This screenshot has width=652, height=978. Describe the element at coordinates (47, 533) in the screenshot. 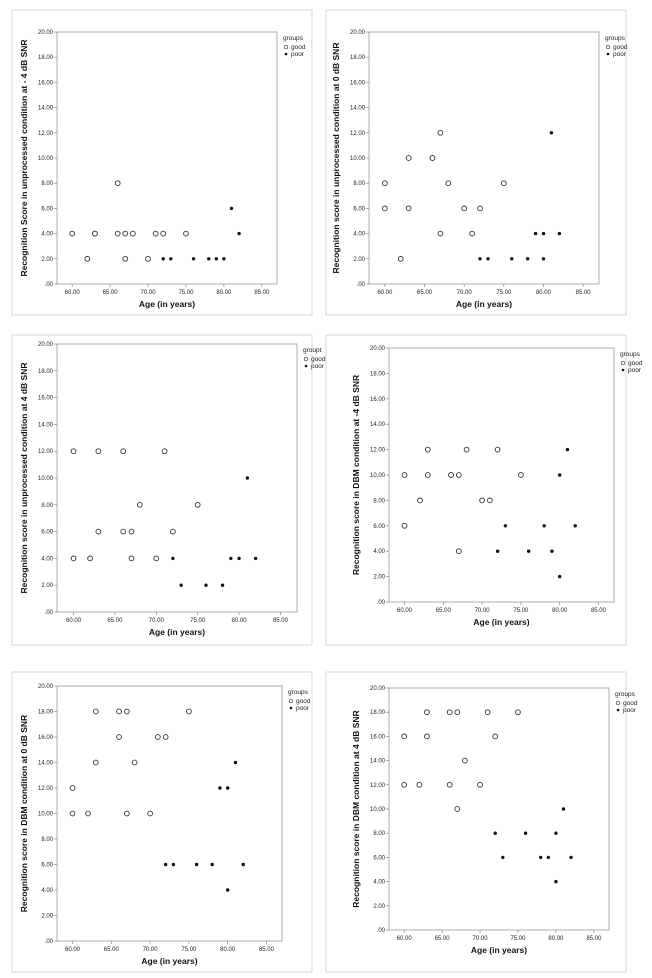

I see `y-tick-label: 6.00` at that location.